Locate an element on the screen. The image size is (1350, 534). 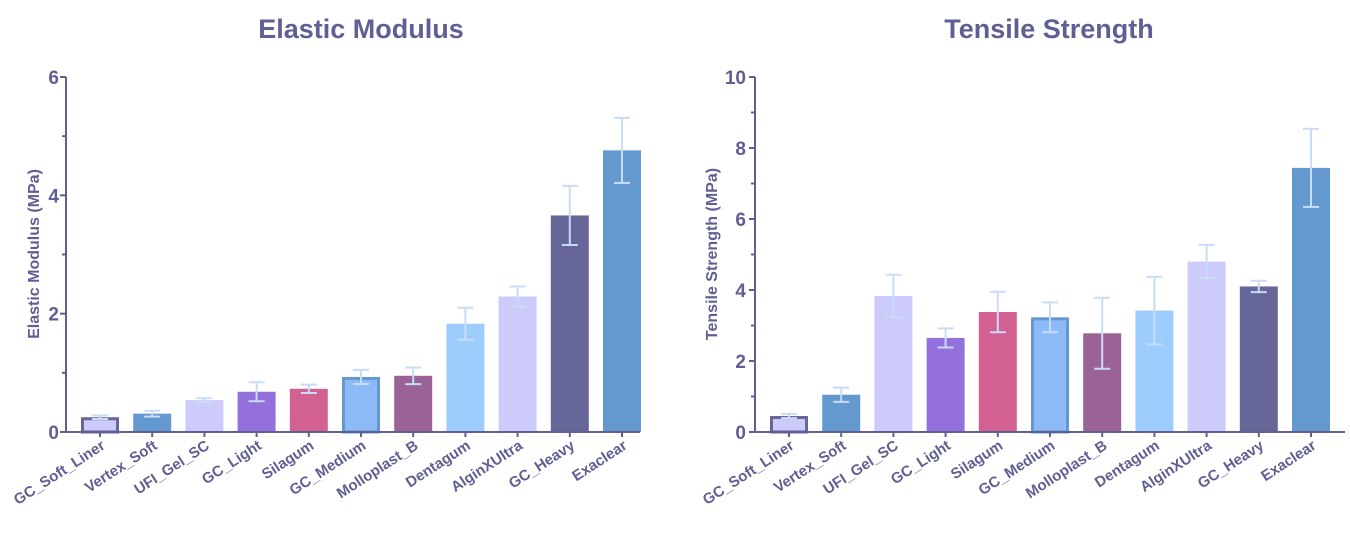
bar-molloplast-b is located at coordinates (413, 403).